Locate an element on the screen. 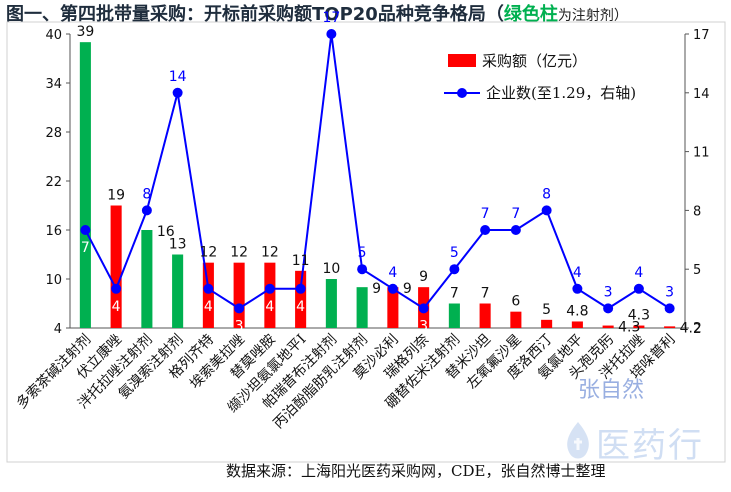  y-left-tick-label: 34 is located at coordinates (53, 84).